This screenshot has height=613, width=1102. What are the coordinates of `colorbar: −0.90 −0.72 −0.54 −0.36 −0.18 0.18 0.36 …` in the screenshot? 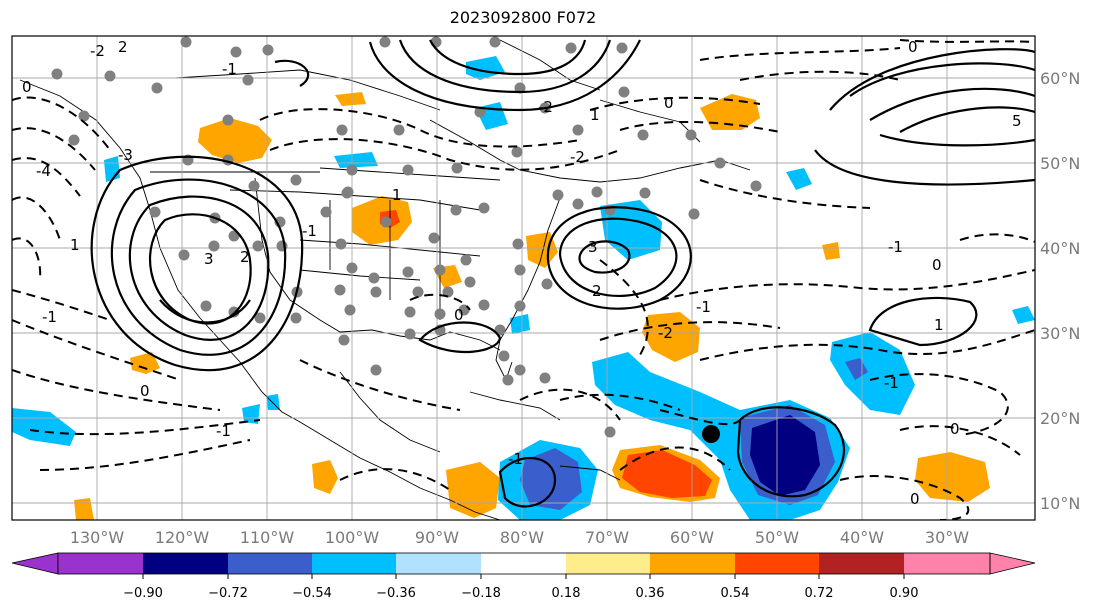 It's located at (523, 576).